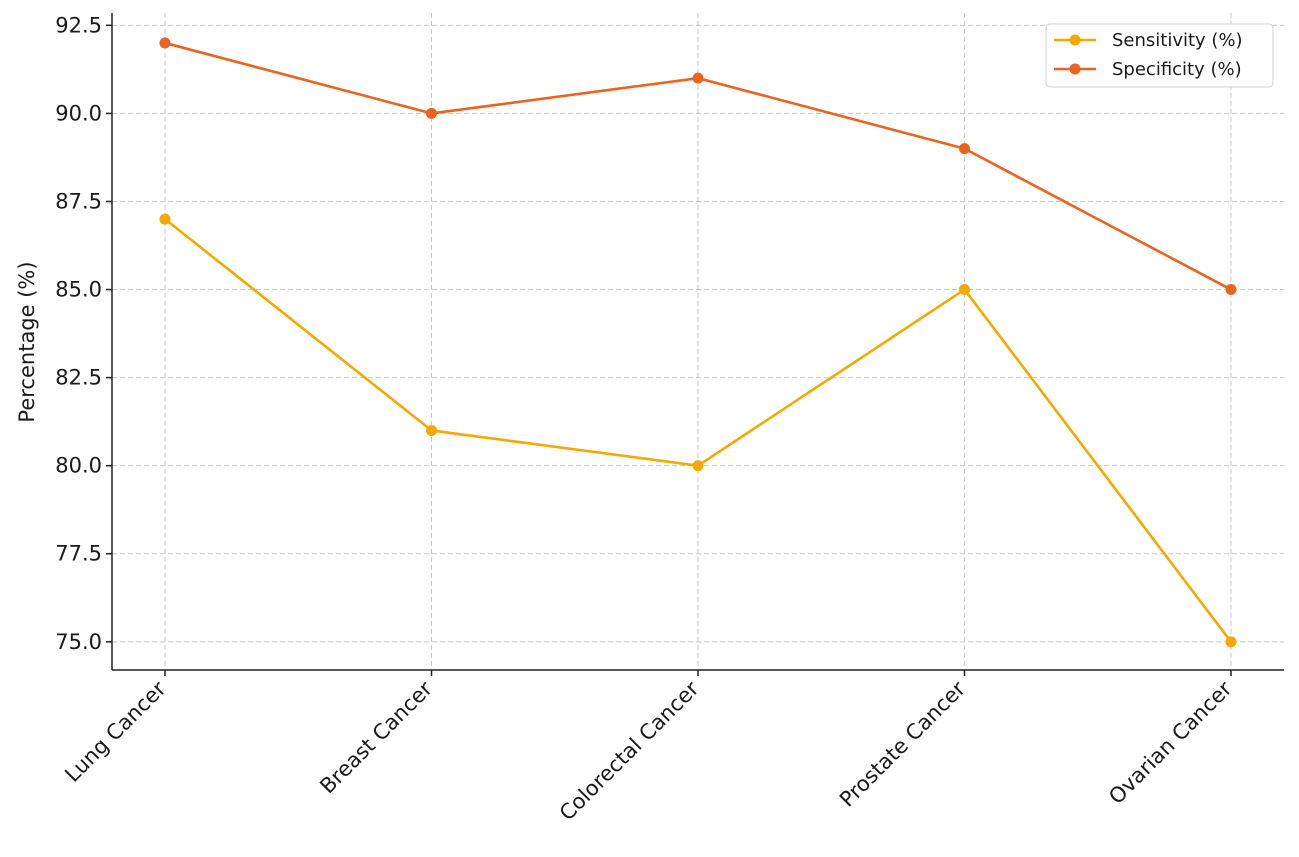 This screenshot has height=857, width=1299. I want to click on y-tick-label: 77.5, so click(78, 554).